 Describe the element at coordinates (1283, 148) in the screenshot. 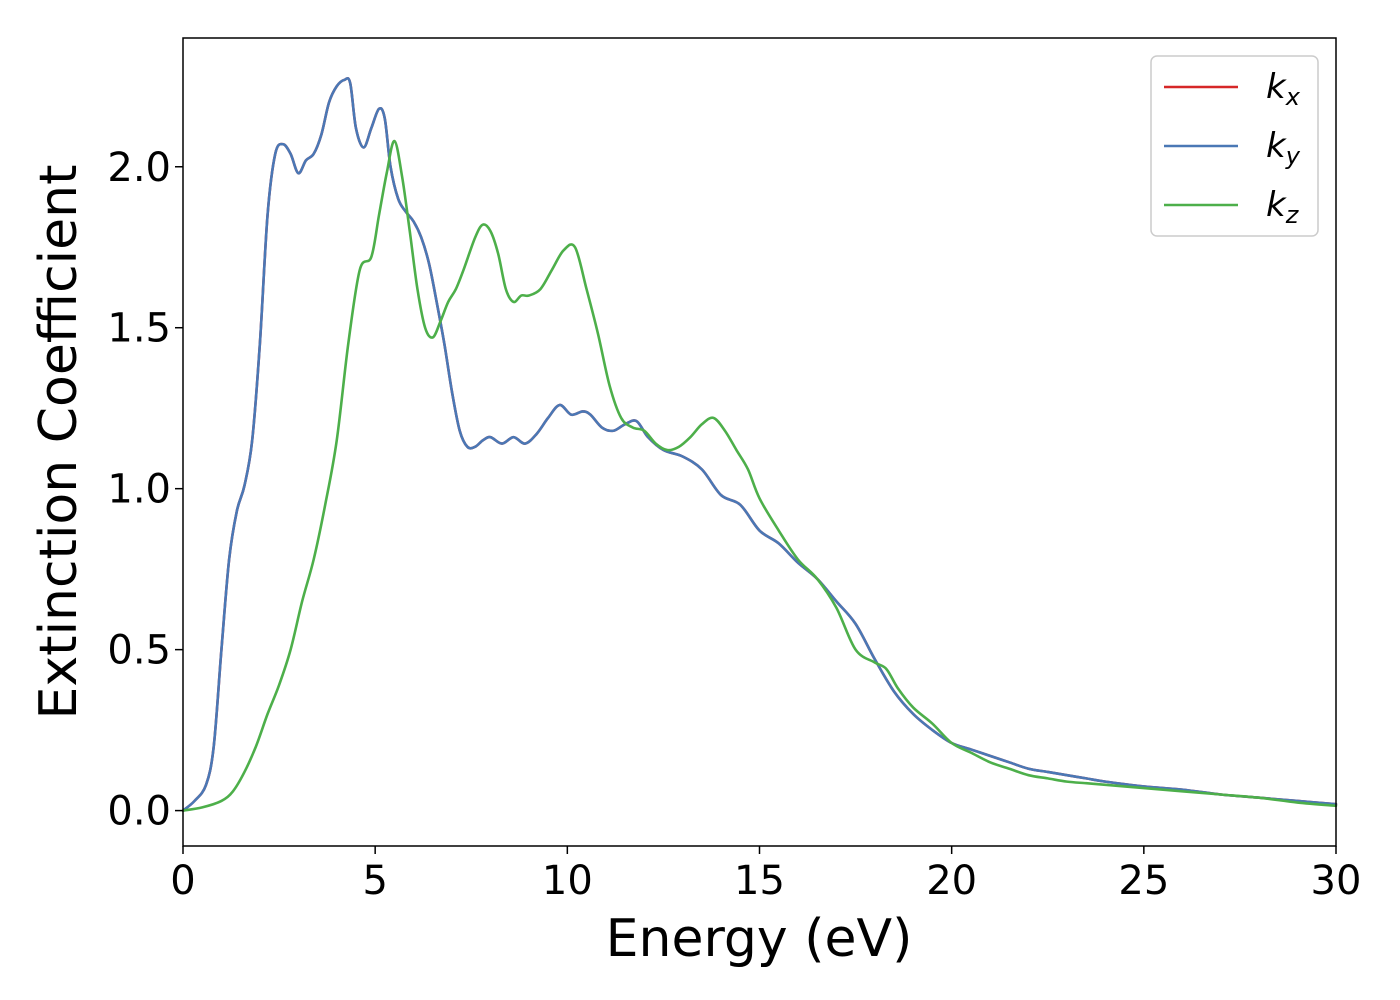

I see `legend-label-k-y: ky` at that location.